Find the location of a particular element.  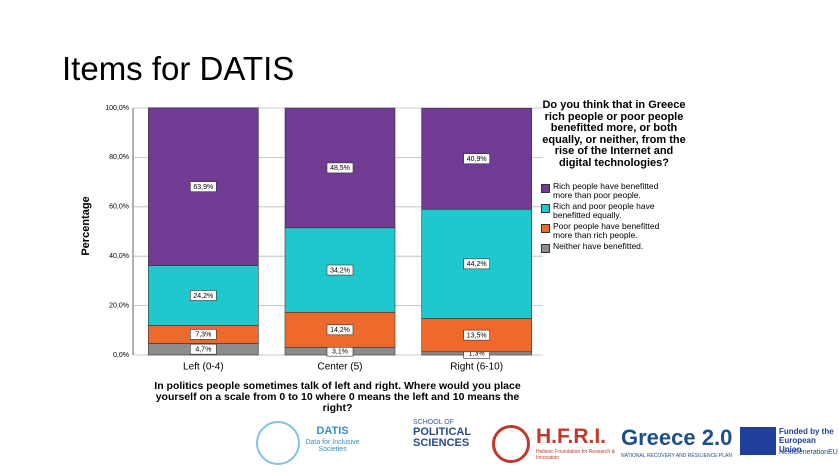

data-label: 63,9% is located at coordinates (203, 187).